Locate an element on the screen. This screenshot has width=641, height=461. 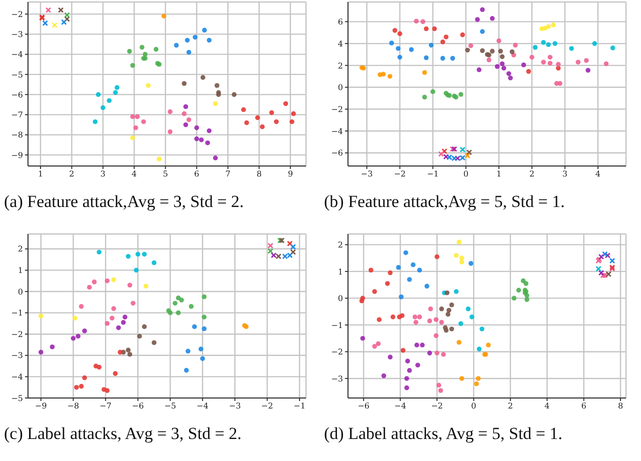
text: (d) Label attacks, Avg = 5, Std = 1. is located at coordinates (443, 434).